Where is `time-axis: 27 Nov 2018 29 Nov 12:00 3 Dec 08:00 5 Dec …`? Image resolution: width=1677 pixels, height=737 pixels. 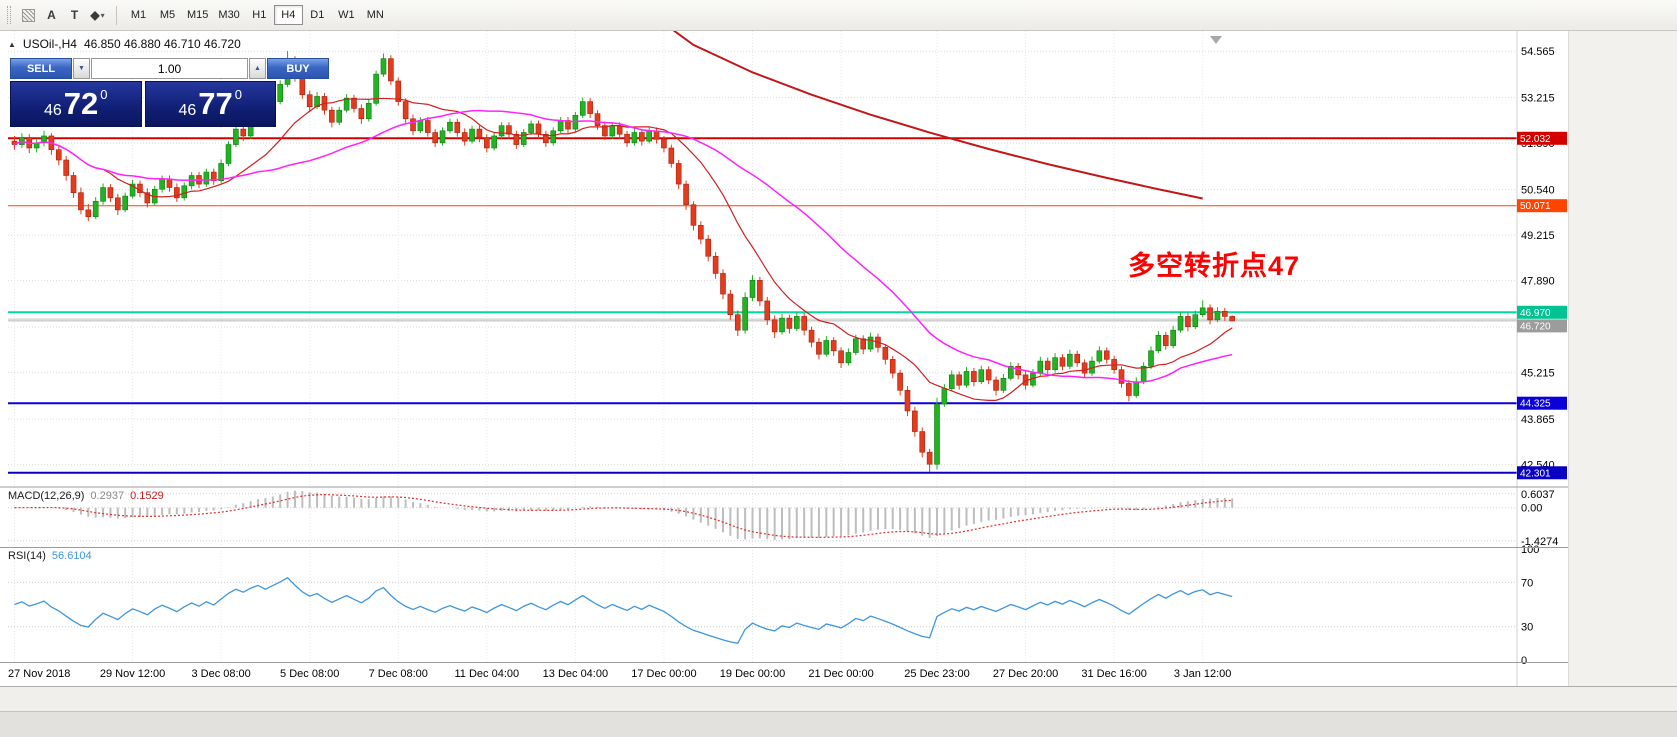 time-axis: 27 Nov 2018 29 Nov 12:00 3 Dec 08:00 5 Dec … is located at coordinates (619, 674).